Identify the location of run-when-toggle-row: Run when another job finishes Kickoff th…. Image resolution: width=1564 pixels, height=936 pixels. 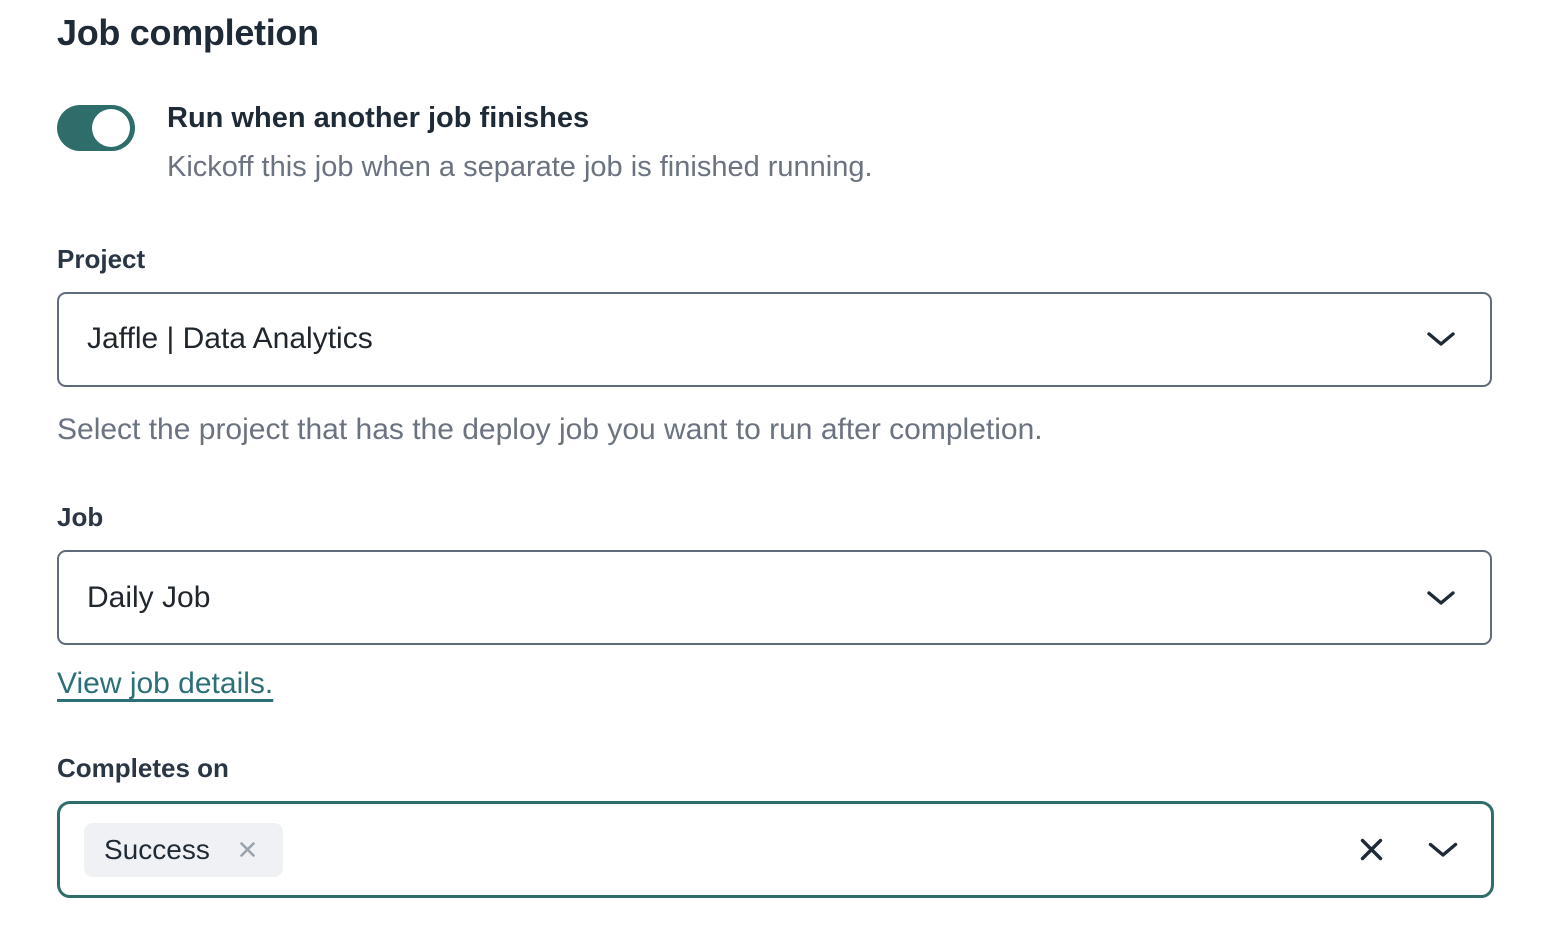
(774, 143).